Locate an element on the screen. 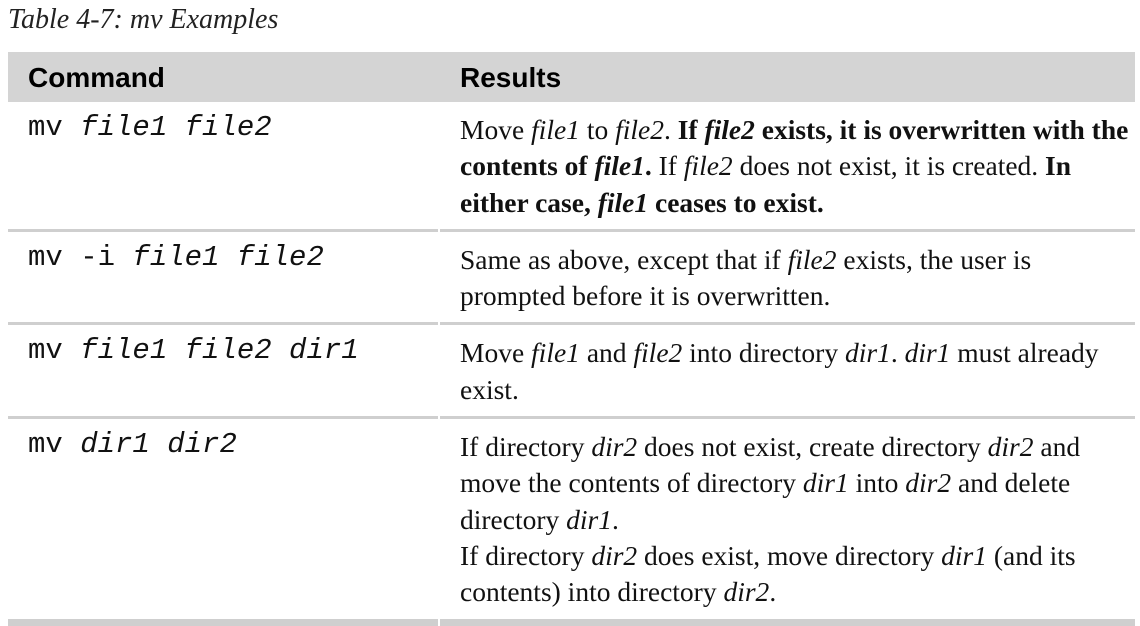 Image resolution: width=1140 pixels, height=626 pixels. result-text: Same as above, except that if is located at coordinates (624, 259).